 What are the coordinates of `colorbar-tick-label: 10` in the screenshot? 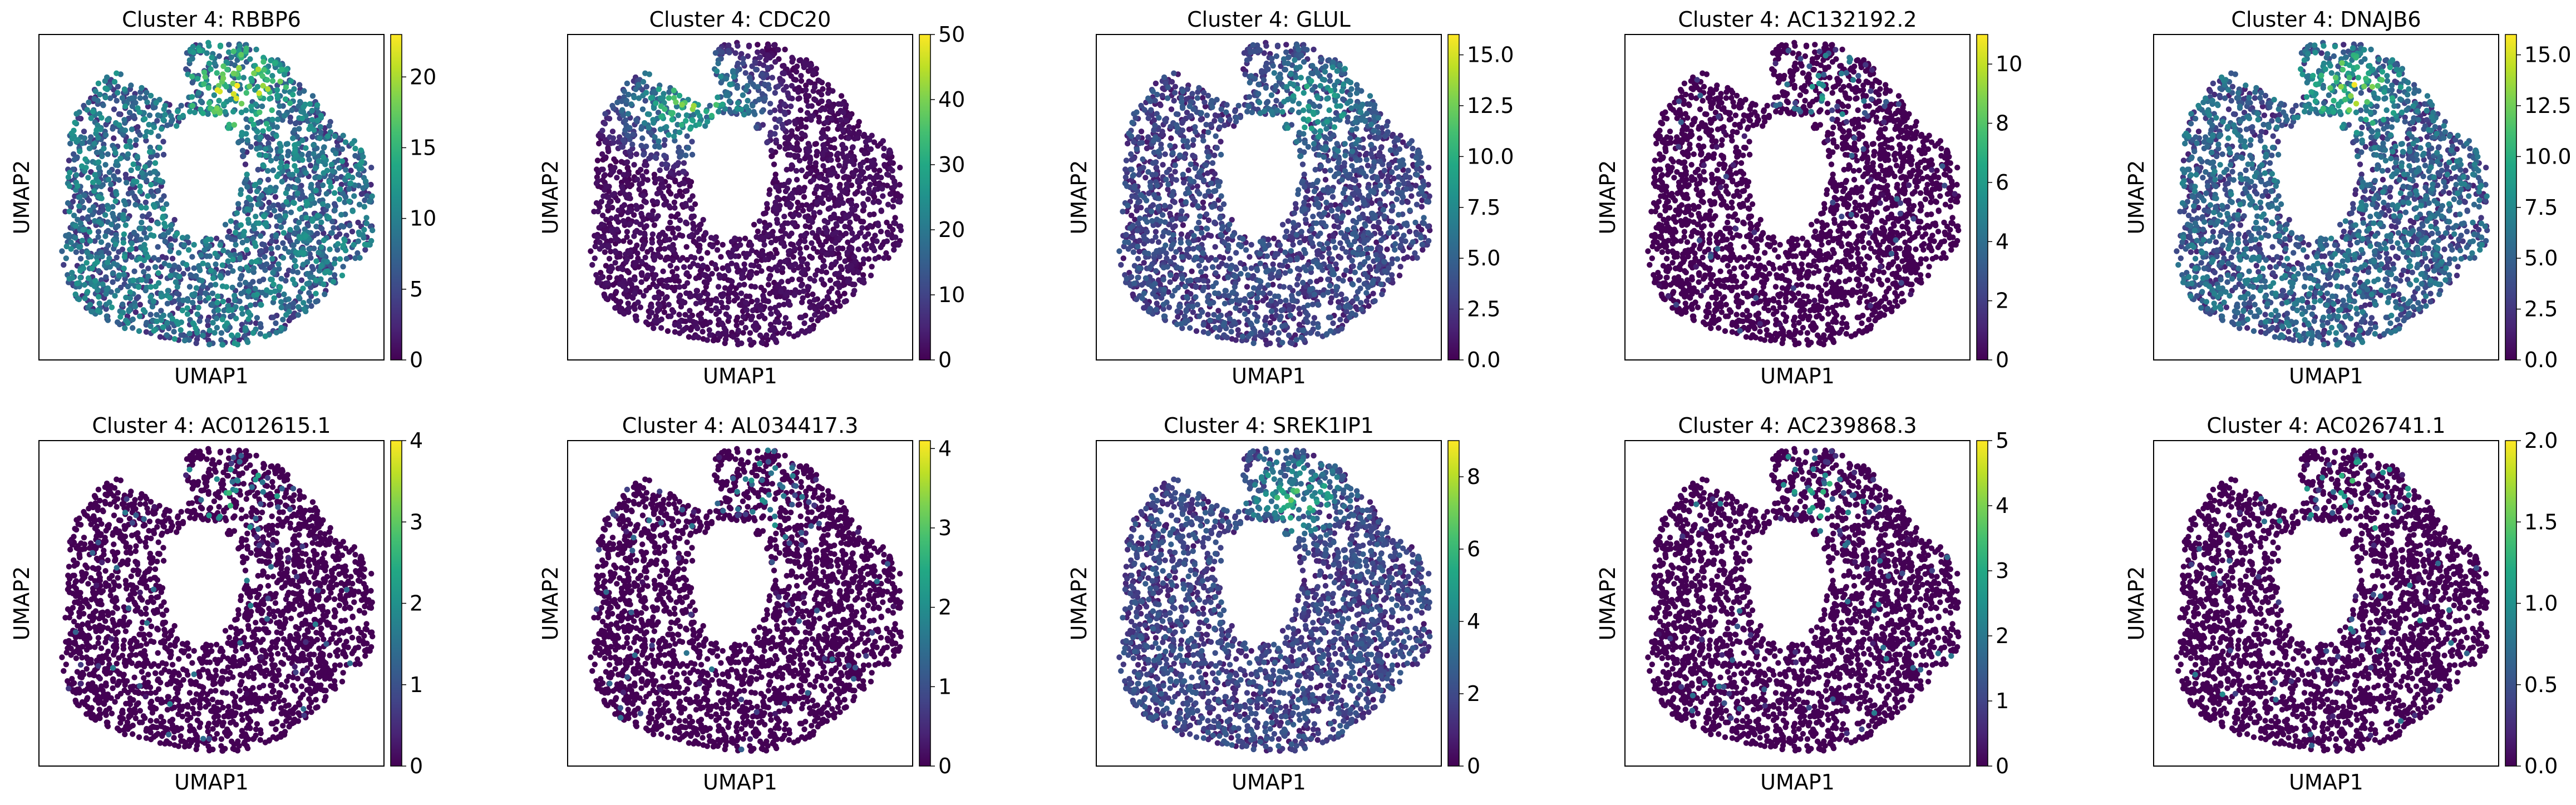 It's located at (423, 218).